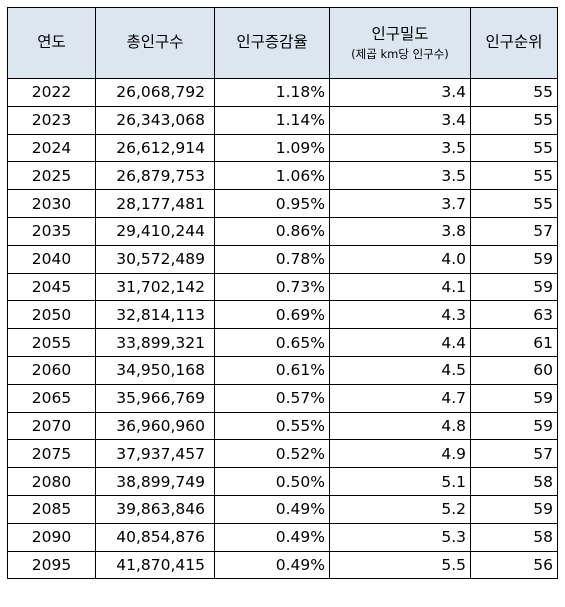 The width and height of the screenshot is (565, 607). I want to click on table-row: 2085 39,863,846 0.49% 5.2 59, so click(282, 509).